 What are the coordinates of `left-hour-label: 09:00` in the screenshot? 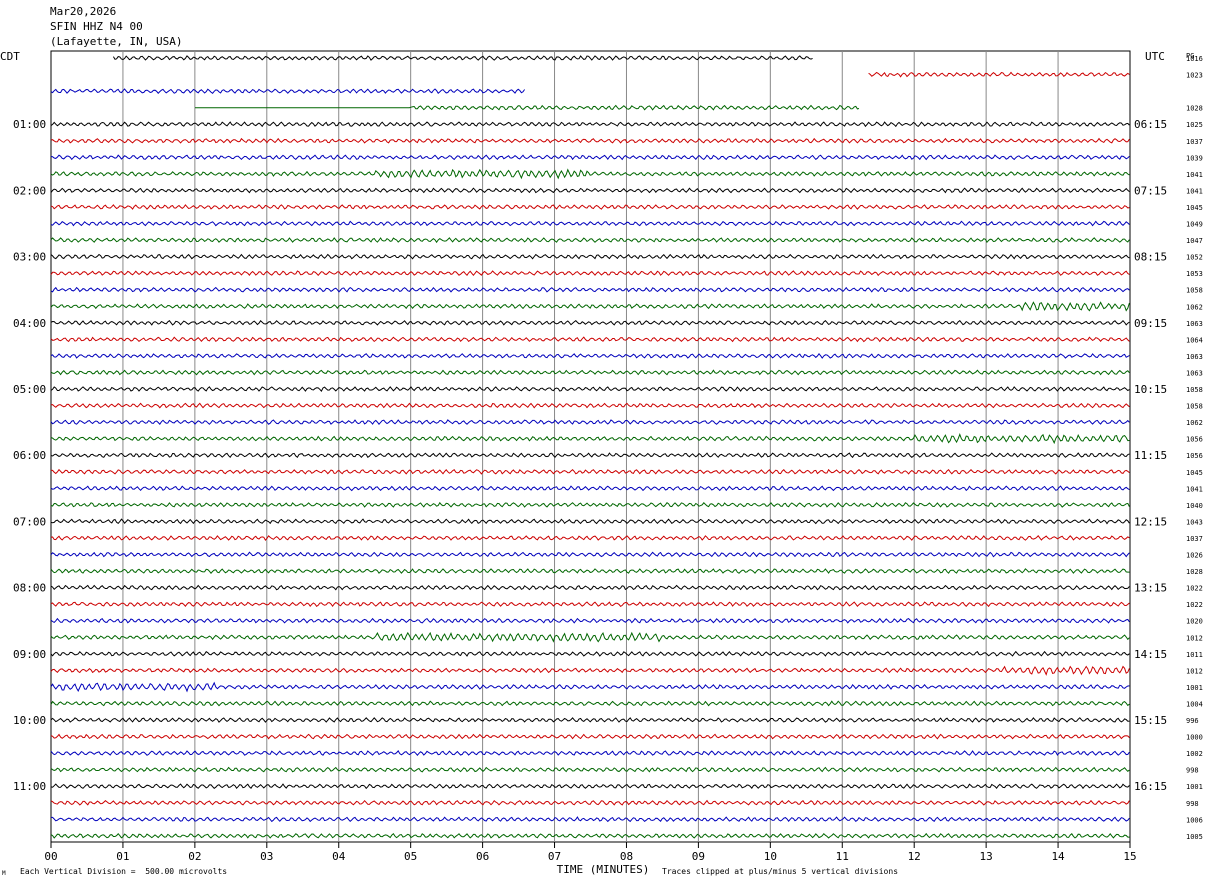 It's located at (29, 654).